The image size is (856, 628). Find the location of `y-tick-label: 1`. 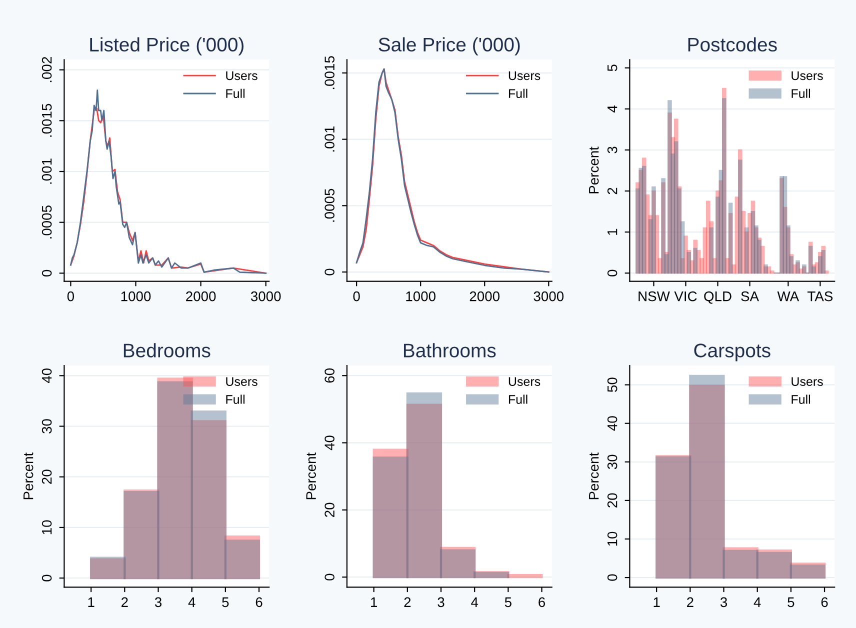

y-tick-label: 1 is located at coordinates (613, 231).